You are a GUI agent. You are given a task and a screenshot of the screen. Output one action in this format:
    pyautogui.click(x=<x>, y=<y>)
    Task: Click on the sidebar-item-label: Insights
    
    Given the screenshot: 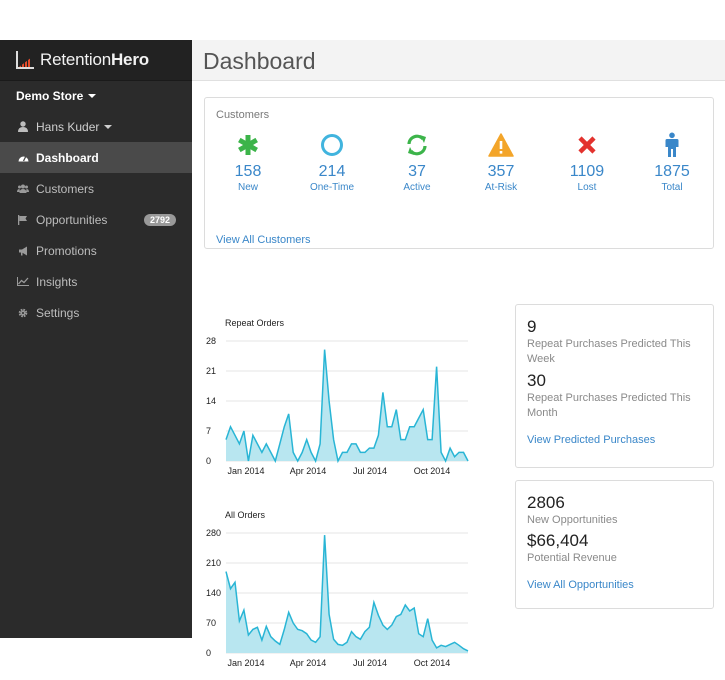 What is the action you would take?
    pyautogui.click(x=57, y=281)
    